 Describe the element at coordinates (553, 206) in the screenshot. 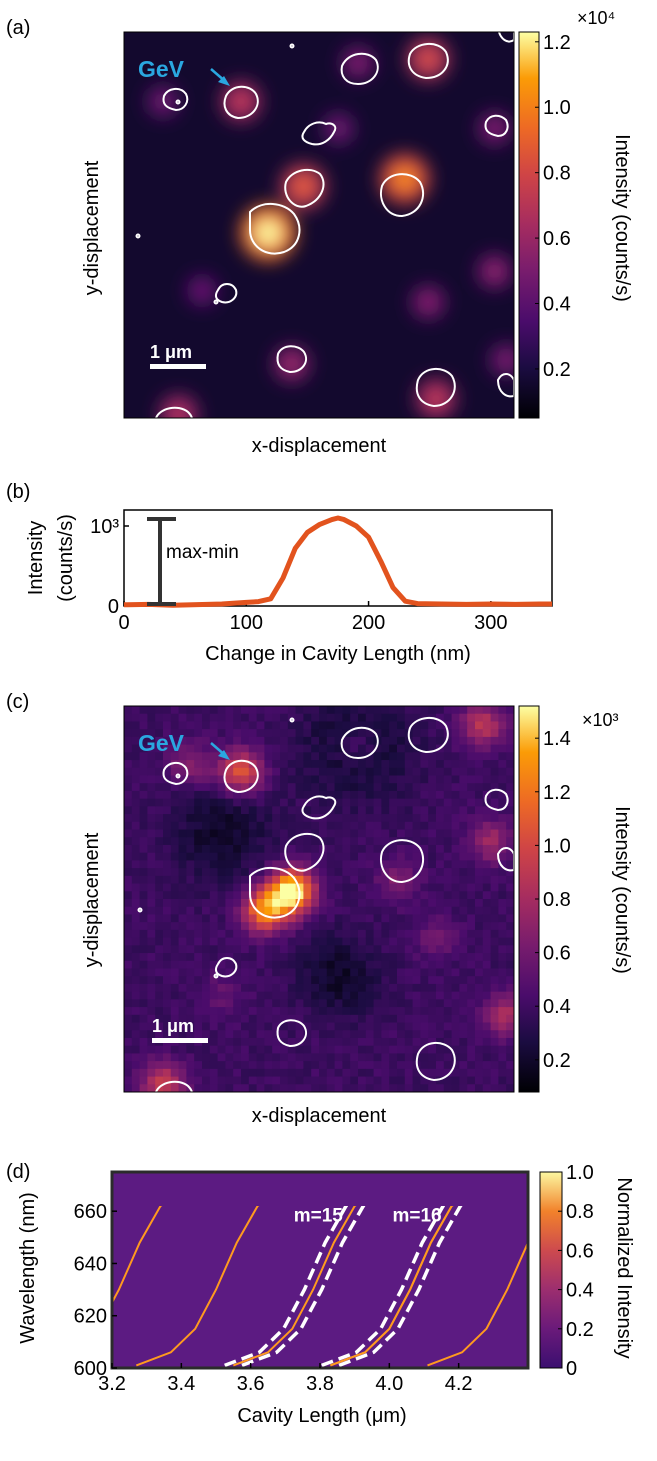

I see `panel-a-colorbar-ticks: 1.21.00.80.60.40.2` at that location.